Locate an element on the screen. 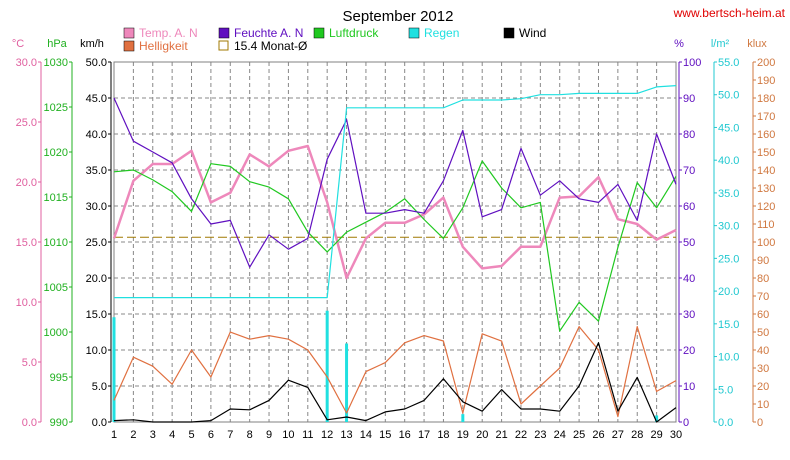 The height and width of the screenshot is (460, 790). axis-tick-label: 25.0 is located at coordinates (728, 259).